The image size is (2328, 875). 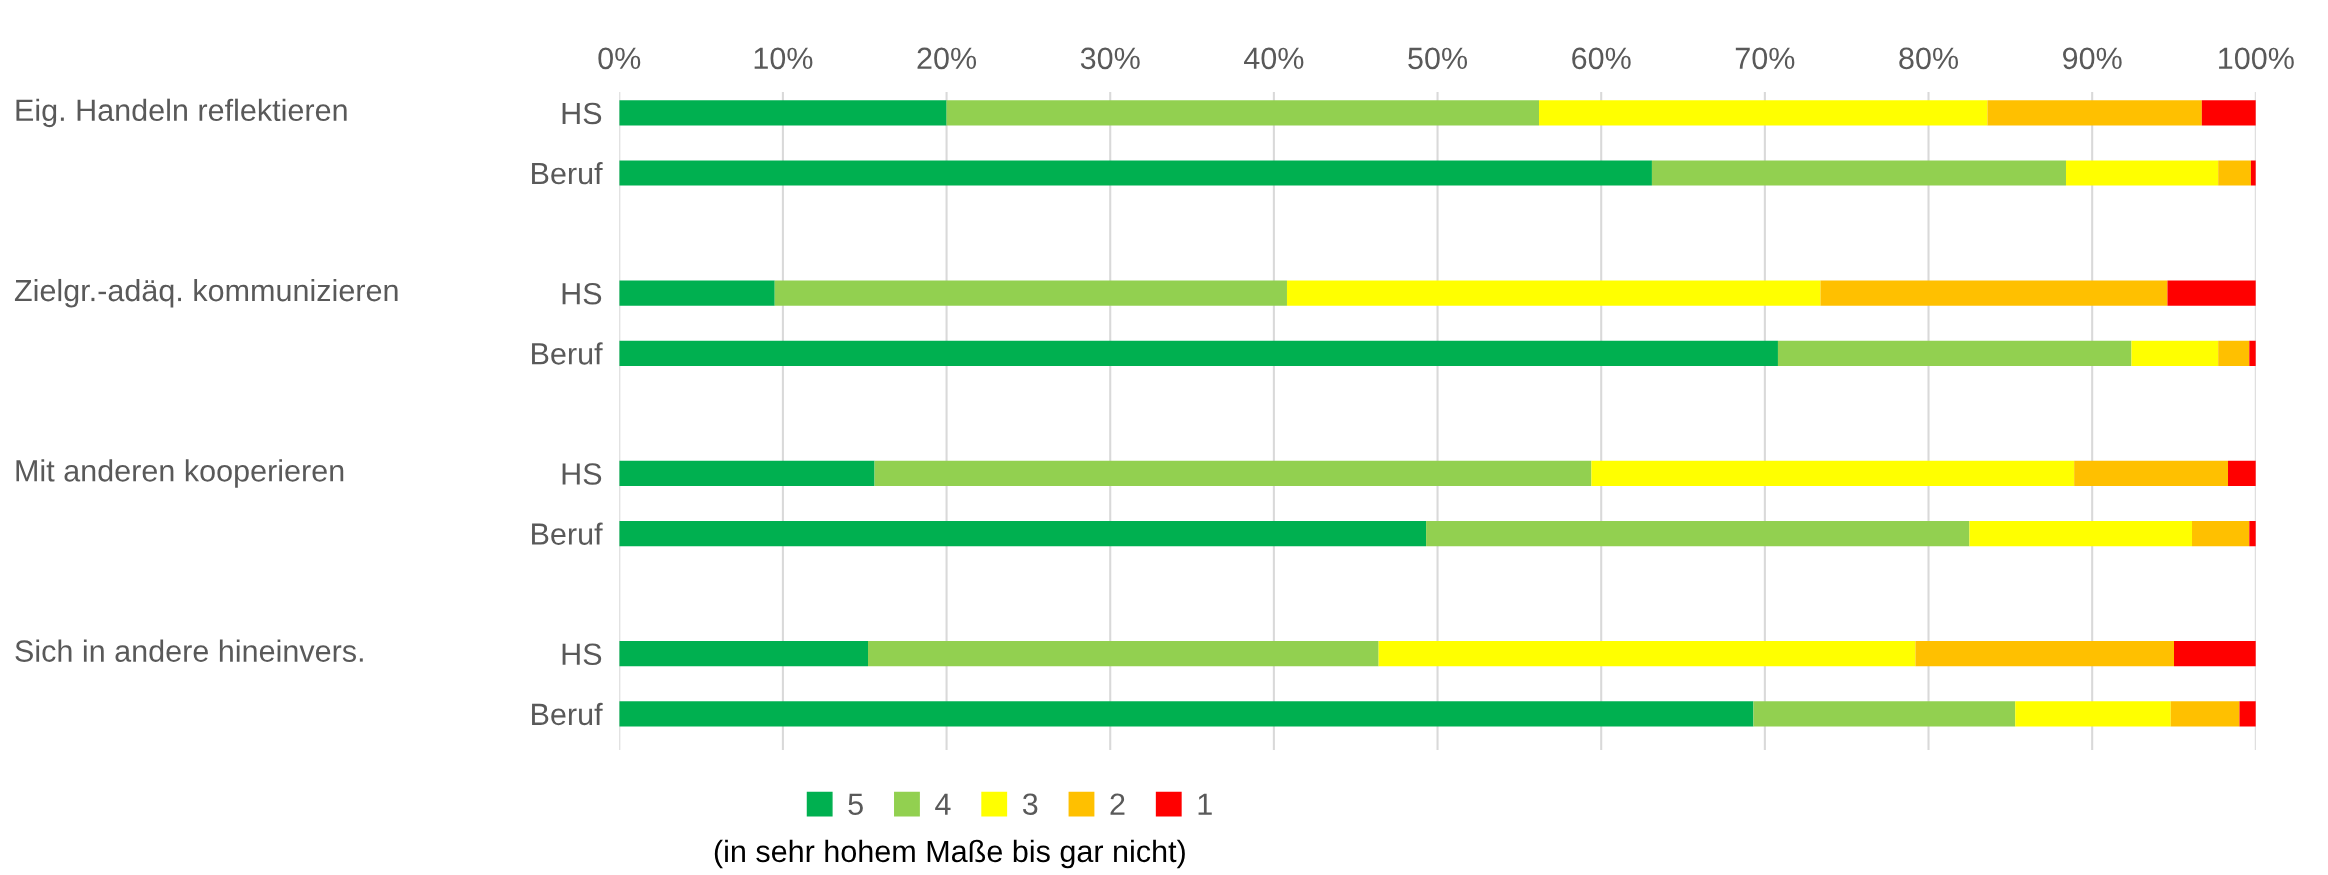 I want to click on x-tick-label: 40%, so click(x=1274, y=58).